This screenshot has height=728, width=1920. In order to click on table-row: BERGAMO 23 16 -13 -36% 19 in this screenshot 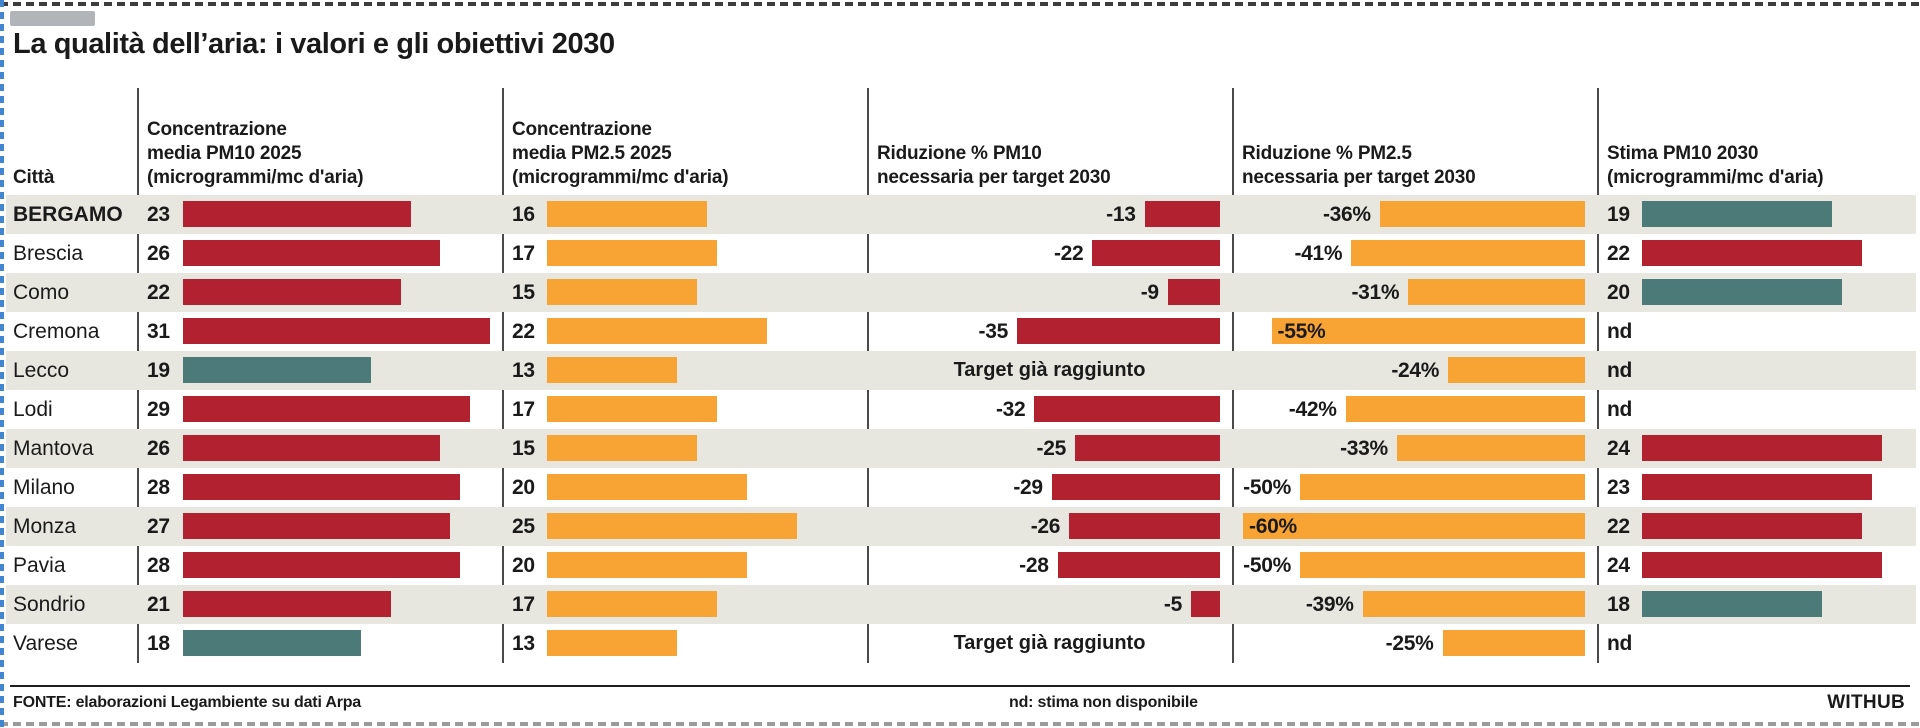, I will do `click(960, 214)`.